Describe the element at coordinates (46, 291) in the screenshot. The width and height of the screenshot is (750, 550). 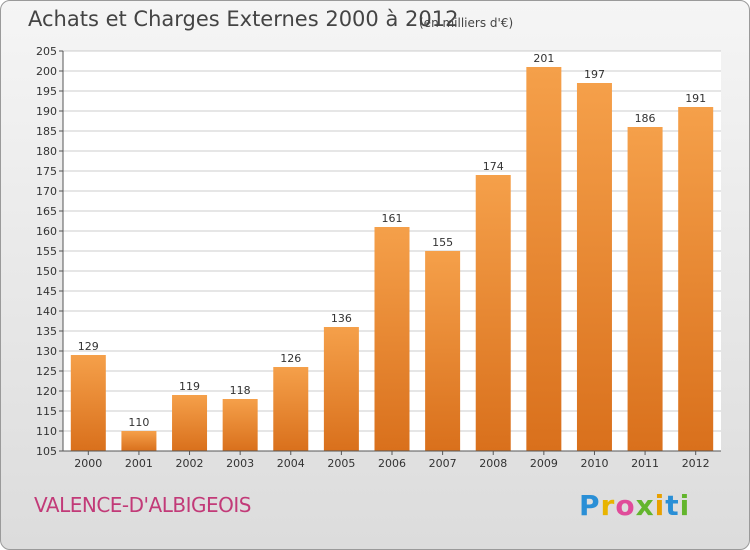
I see `y-tick-label: 145` at that location.